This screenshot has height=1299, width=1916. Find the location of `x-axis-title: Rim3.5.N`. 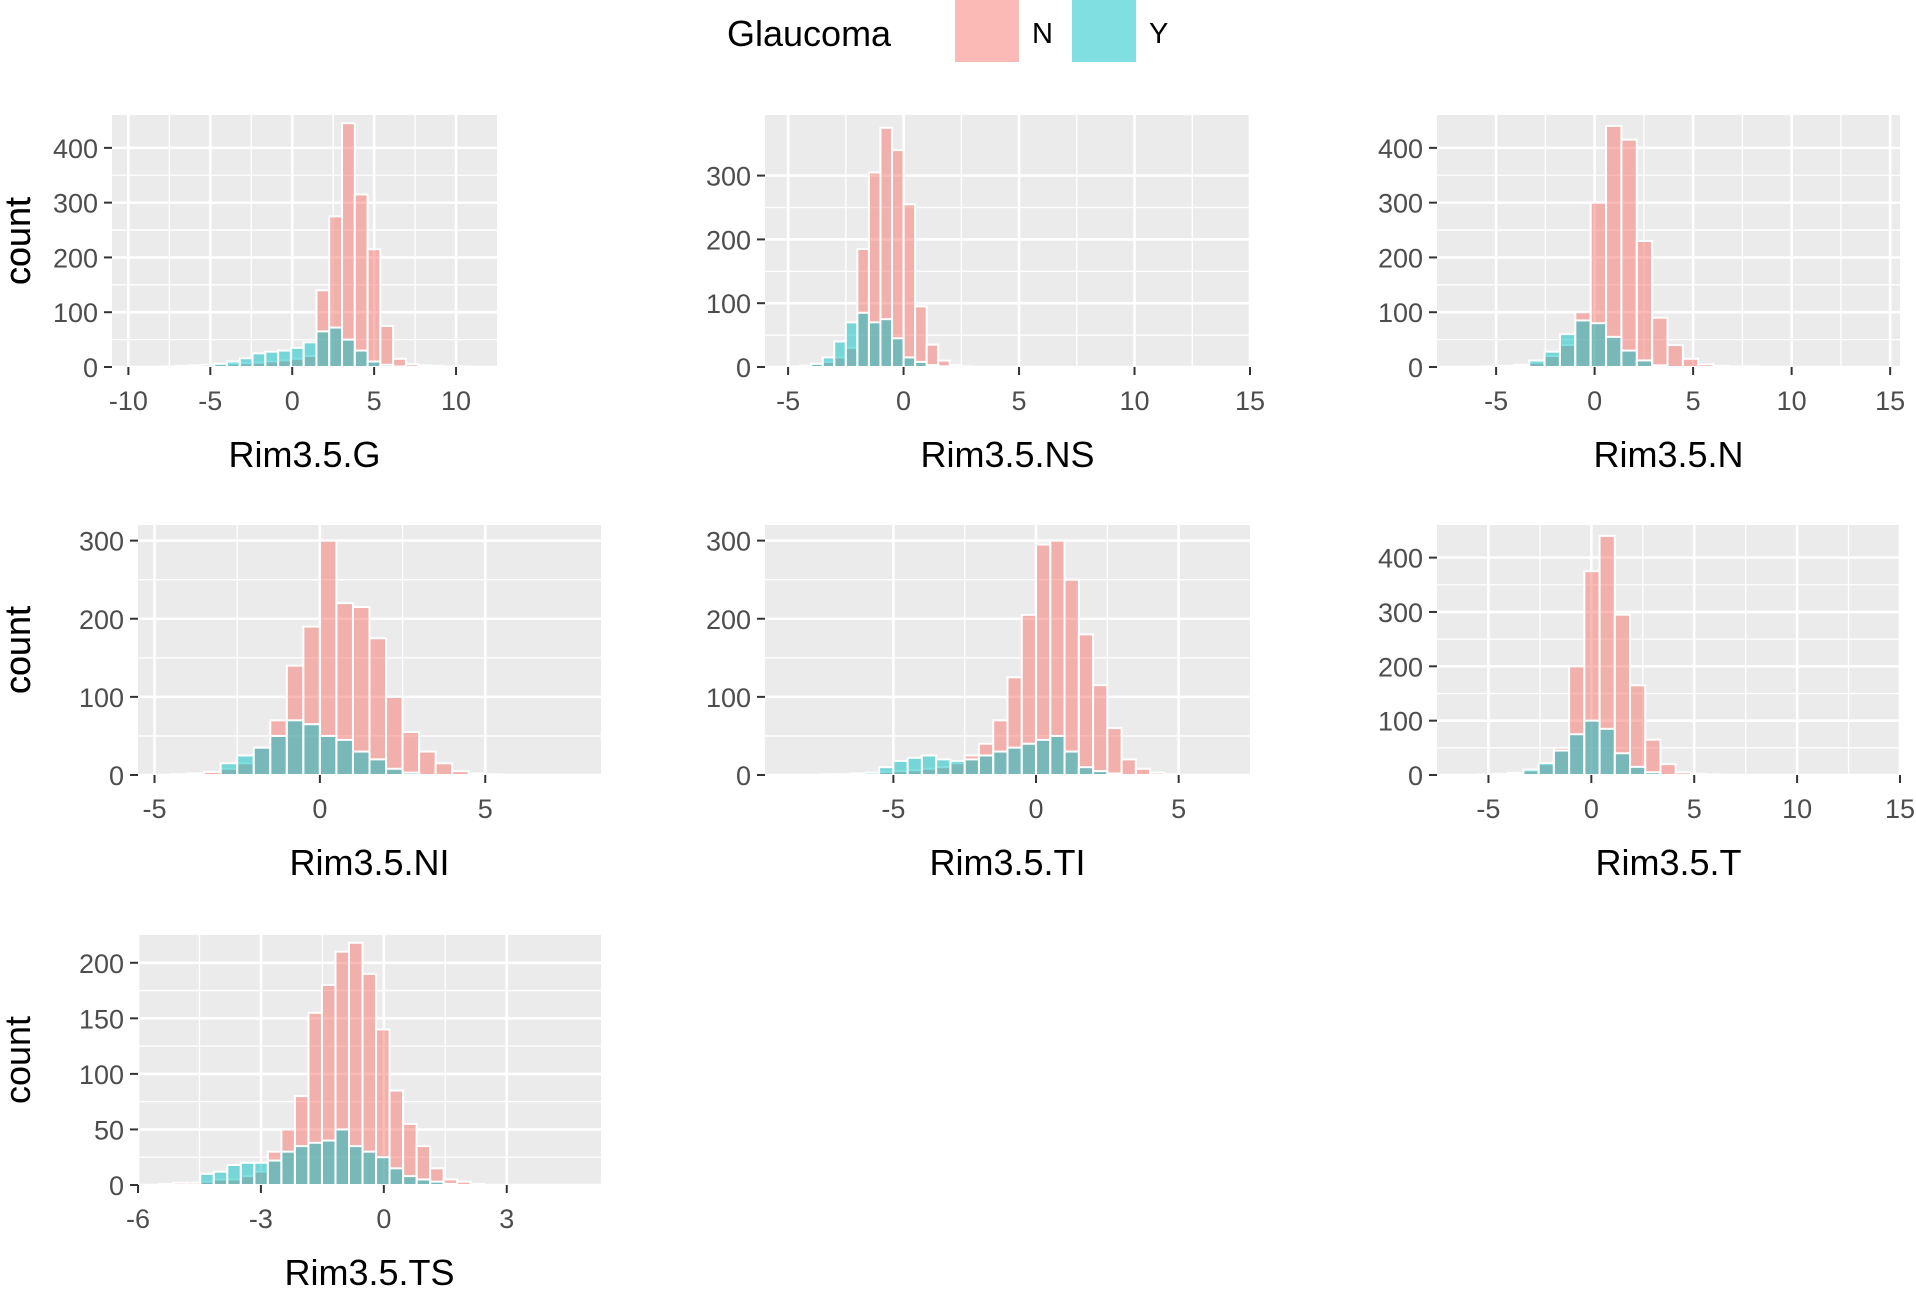

x-axis-title: Rim3.5.N is located at coordinates (1668, 454).